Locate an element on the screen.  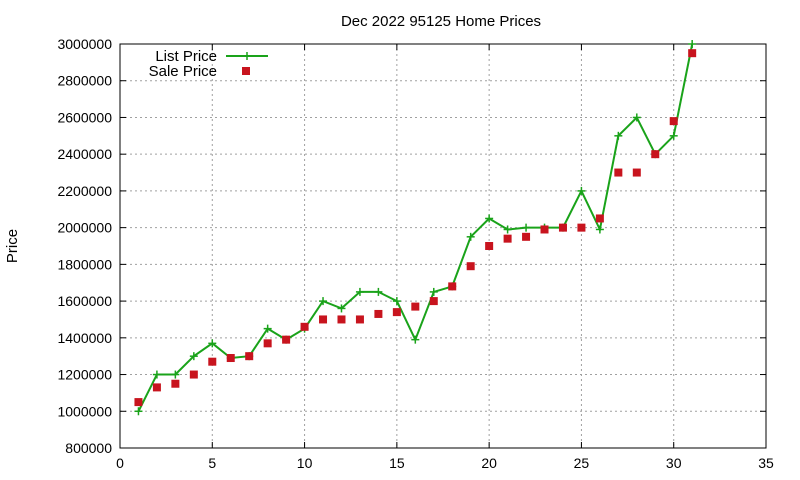
y-tick-label: 1000000 is located at coordinates (84, 411).